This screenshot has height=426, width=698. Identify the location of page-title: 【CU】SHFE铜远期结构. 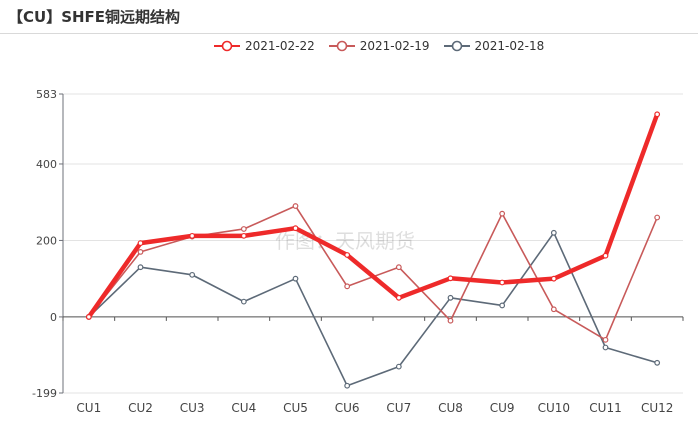
(94, 17).